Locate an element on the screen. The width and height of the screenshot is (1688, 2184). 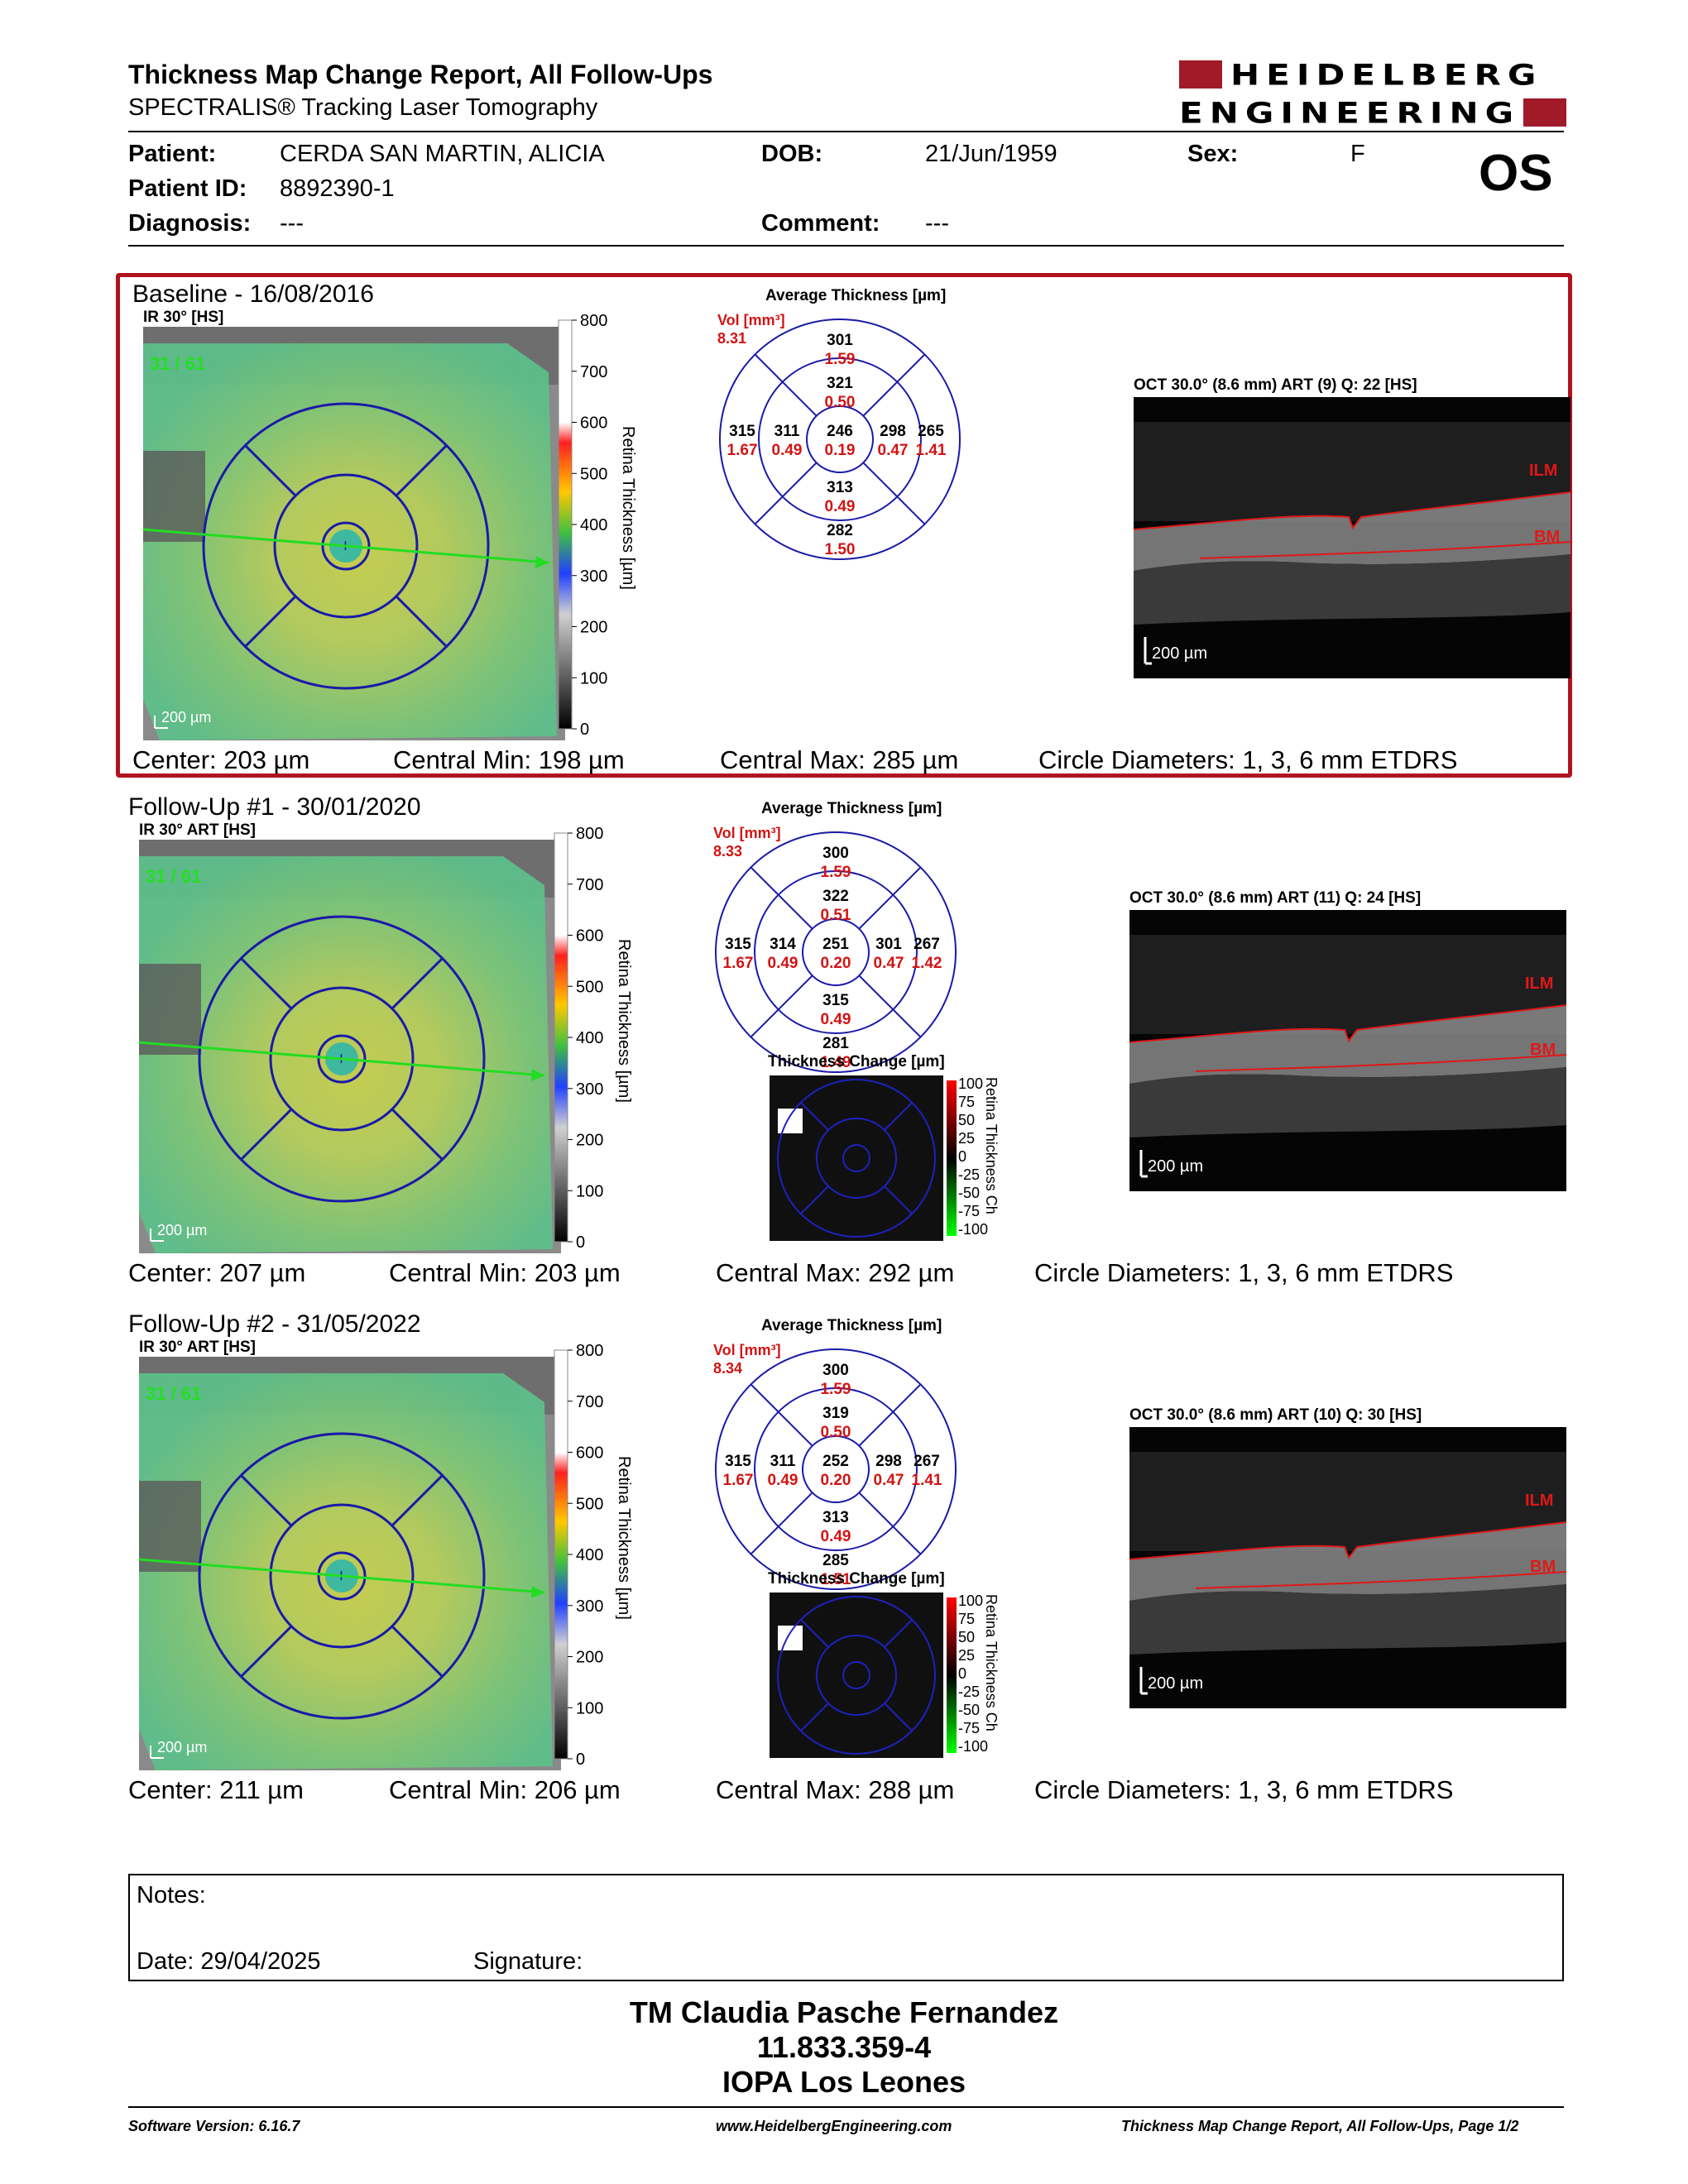
signatory-name: TM Claudia Pasche Fernandez is located at coordinates (844, 2012).